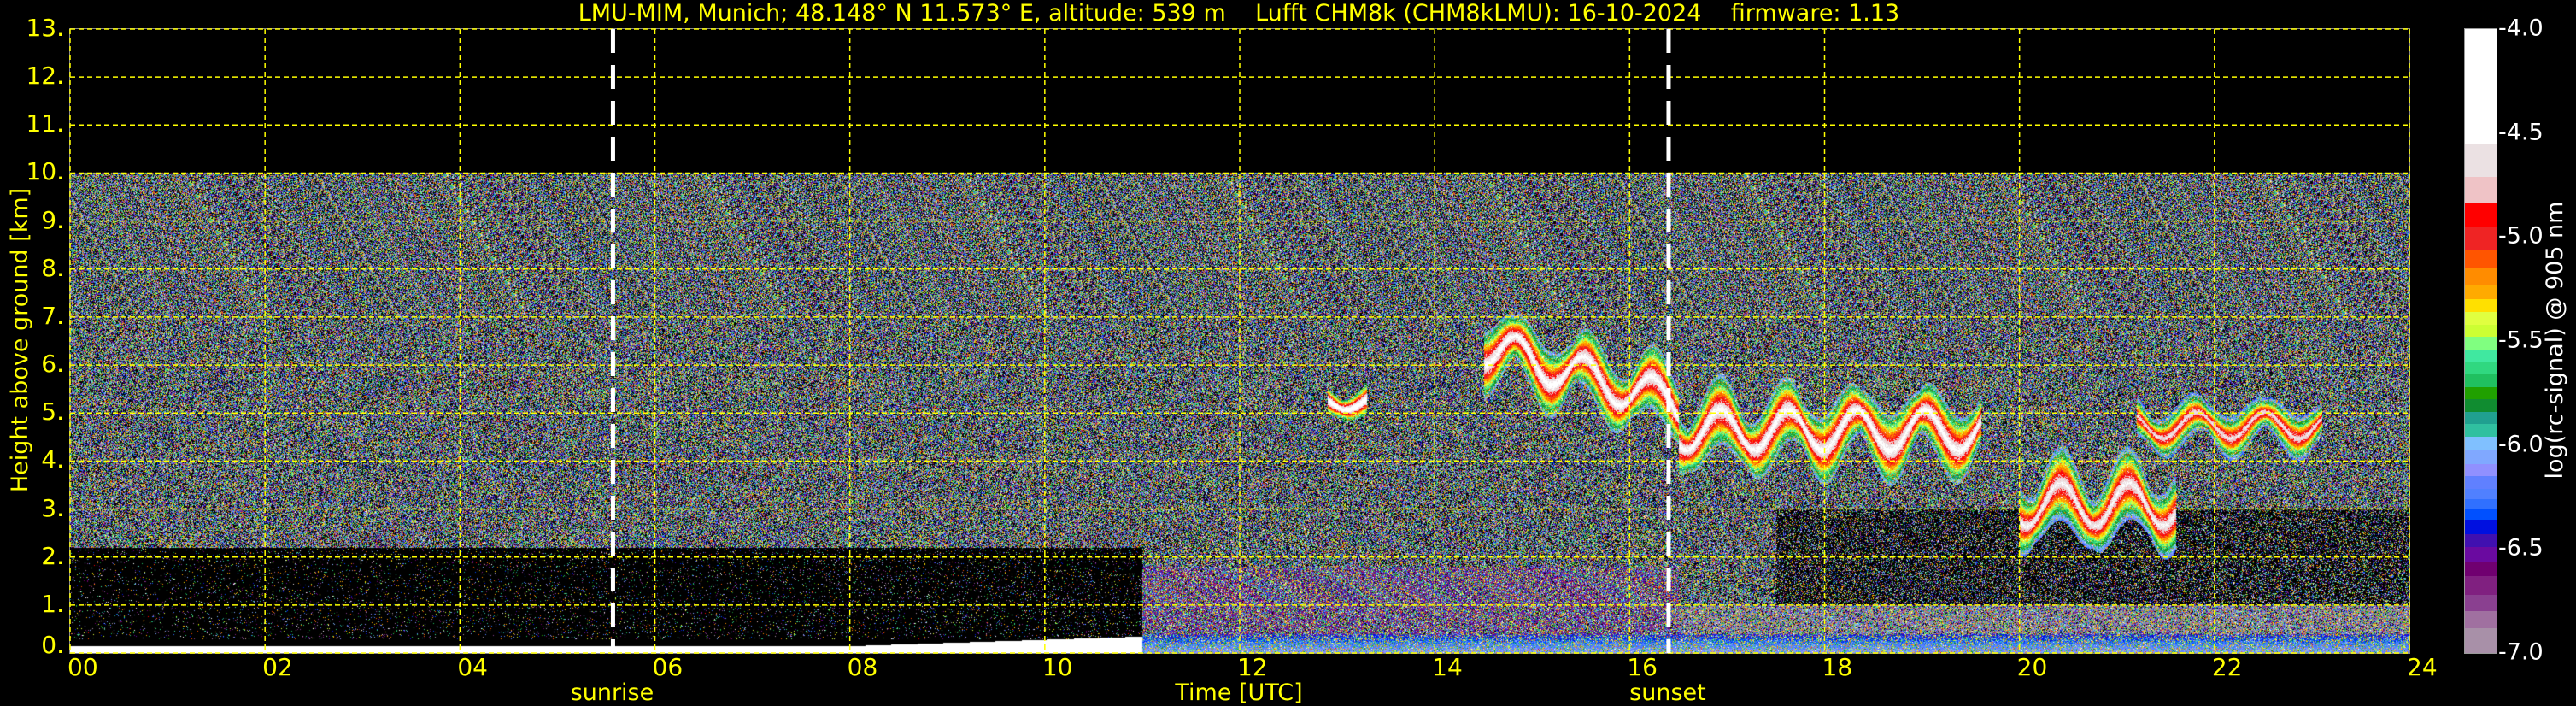  I want to click on y-tick-label: 0., so click(52, 645).